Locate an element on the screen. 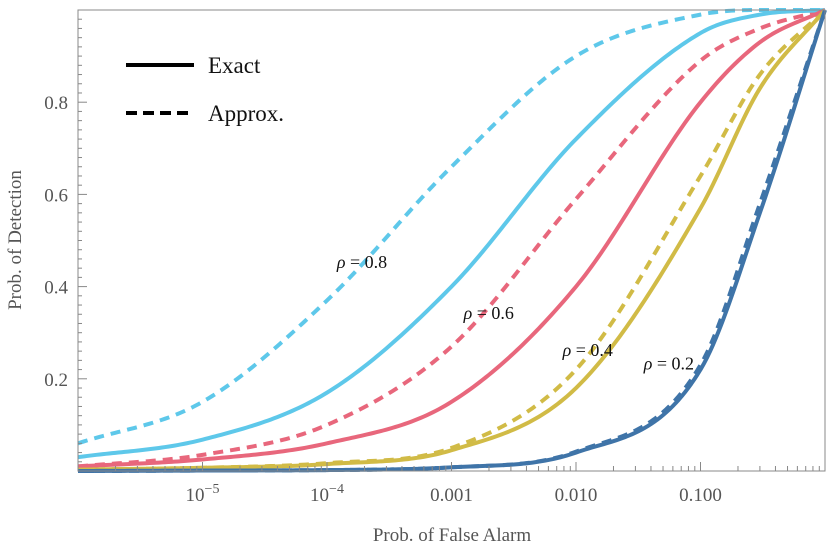 The image size is (830, 556). x-tick-label: 0.100 is located at coordinates (700, 495).